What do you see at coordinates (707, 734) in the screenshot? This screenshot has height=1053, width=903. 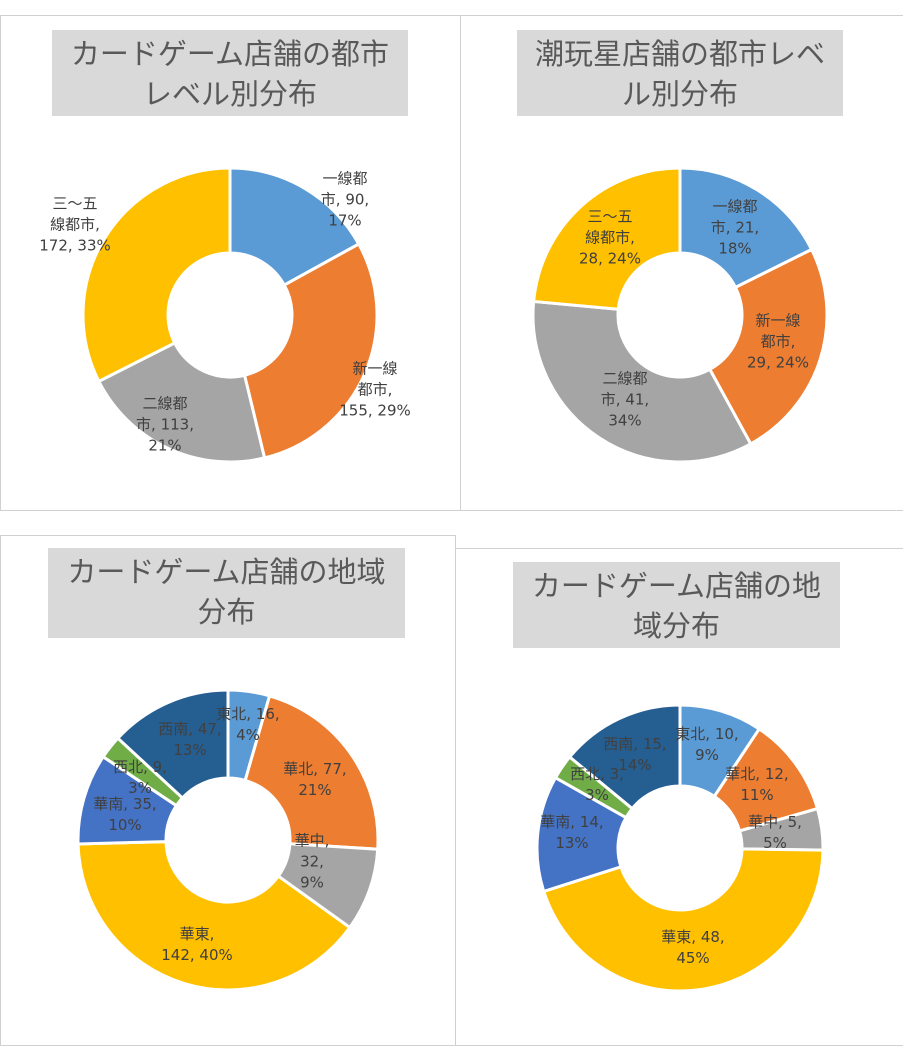 I see `data-label-line: 東北, 10,` at bounding box center [707, 734].